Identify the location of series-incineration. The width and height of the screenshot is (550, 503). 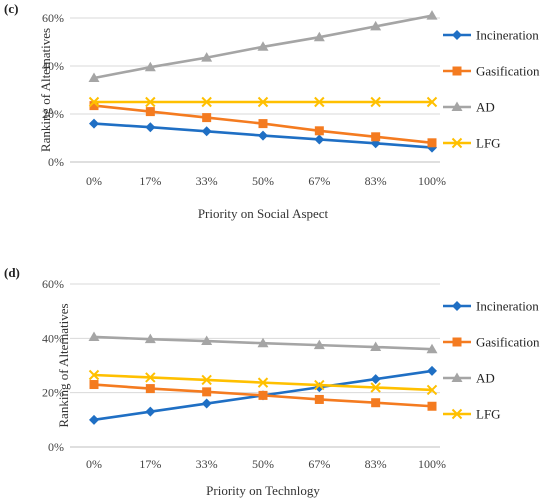
(263, 135).